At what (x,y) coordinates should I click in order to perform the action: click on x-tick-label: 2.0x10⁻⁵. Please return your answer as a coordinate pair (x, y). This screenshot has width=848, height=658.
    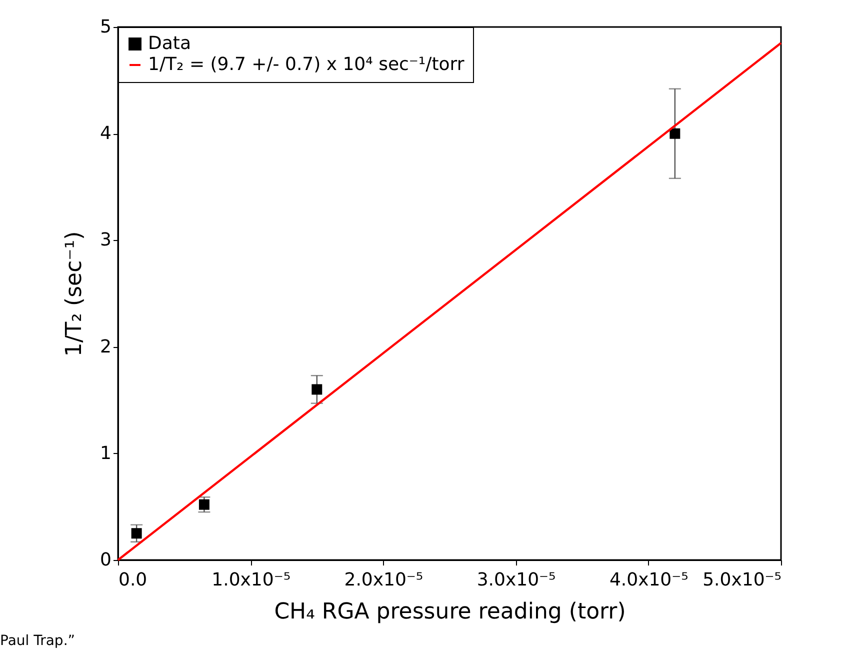
    Looking at the image, I should click on (384, 580).